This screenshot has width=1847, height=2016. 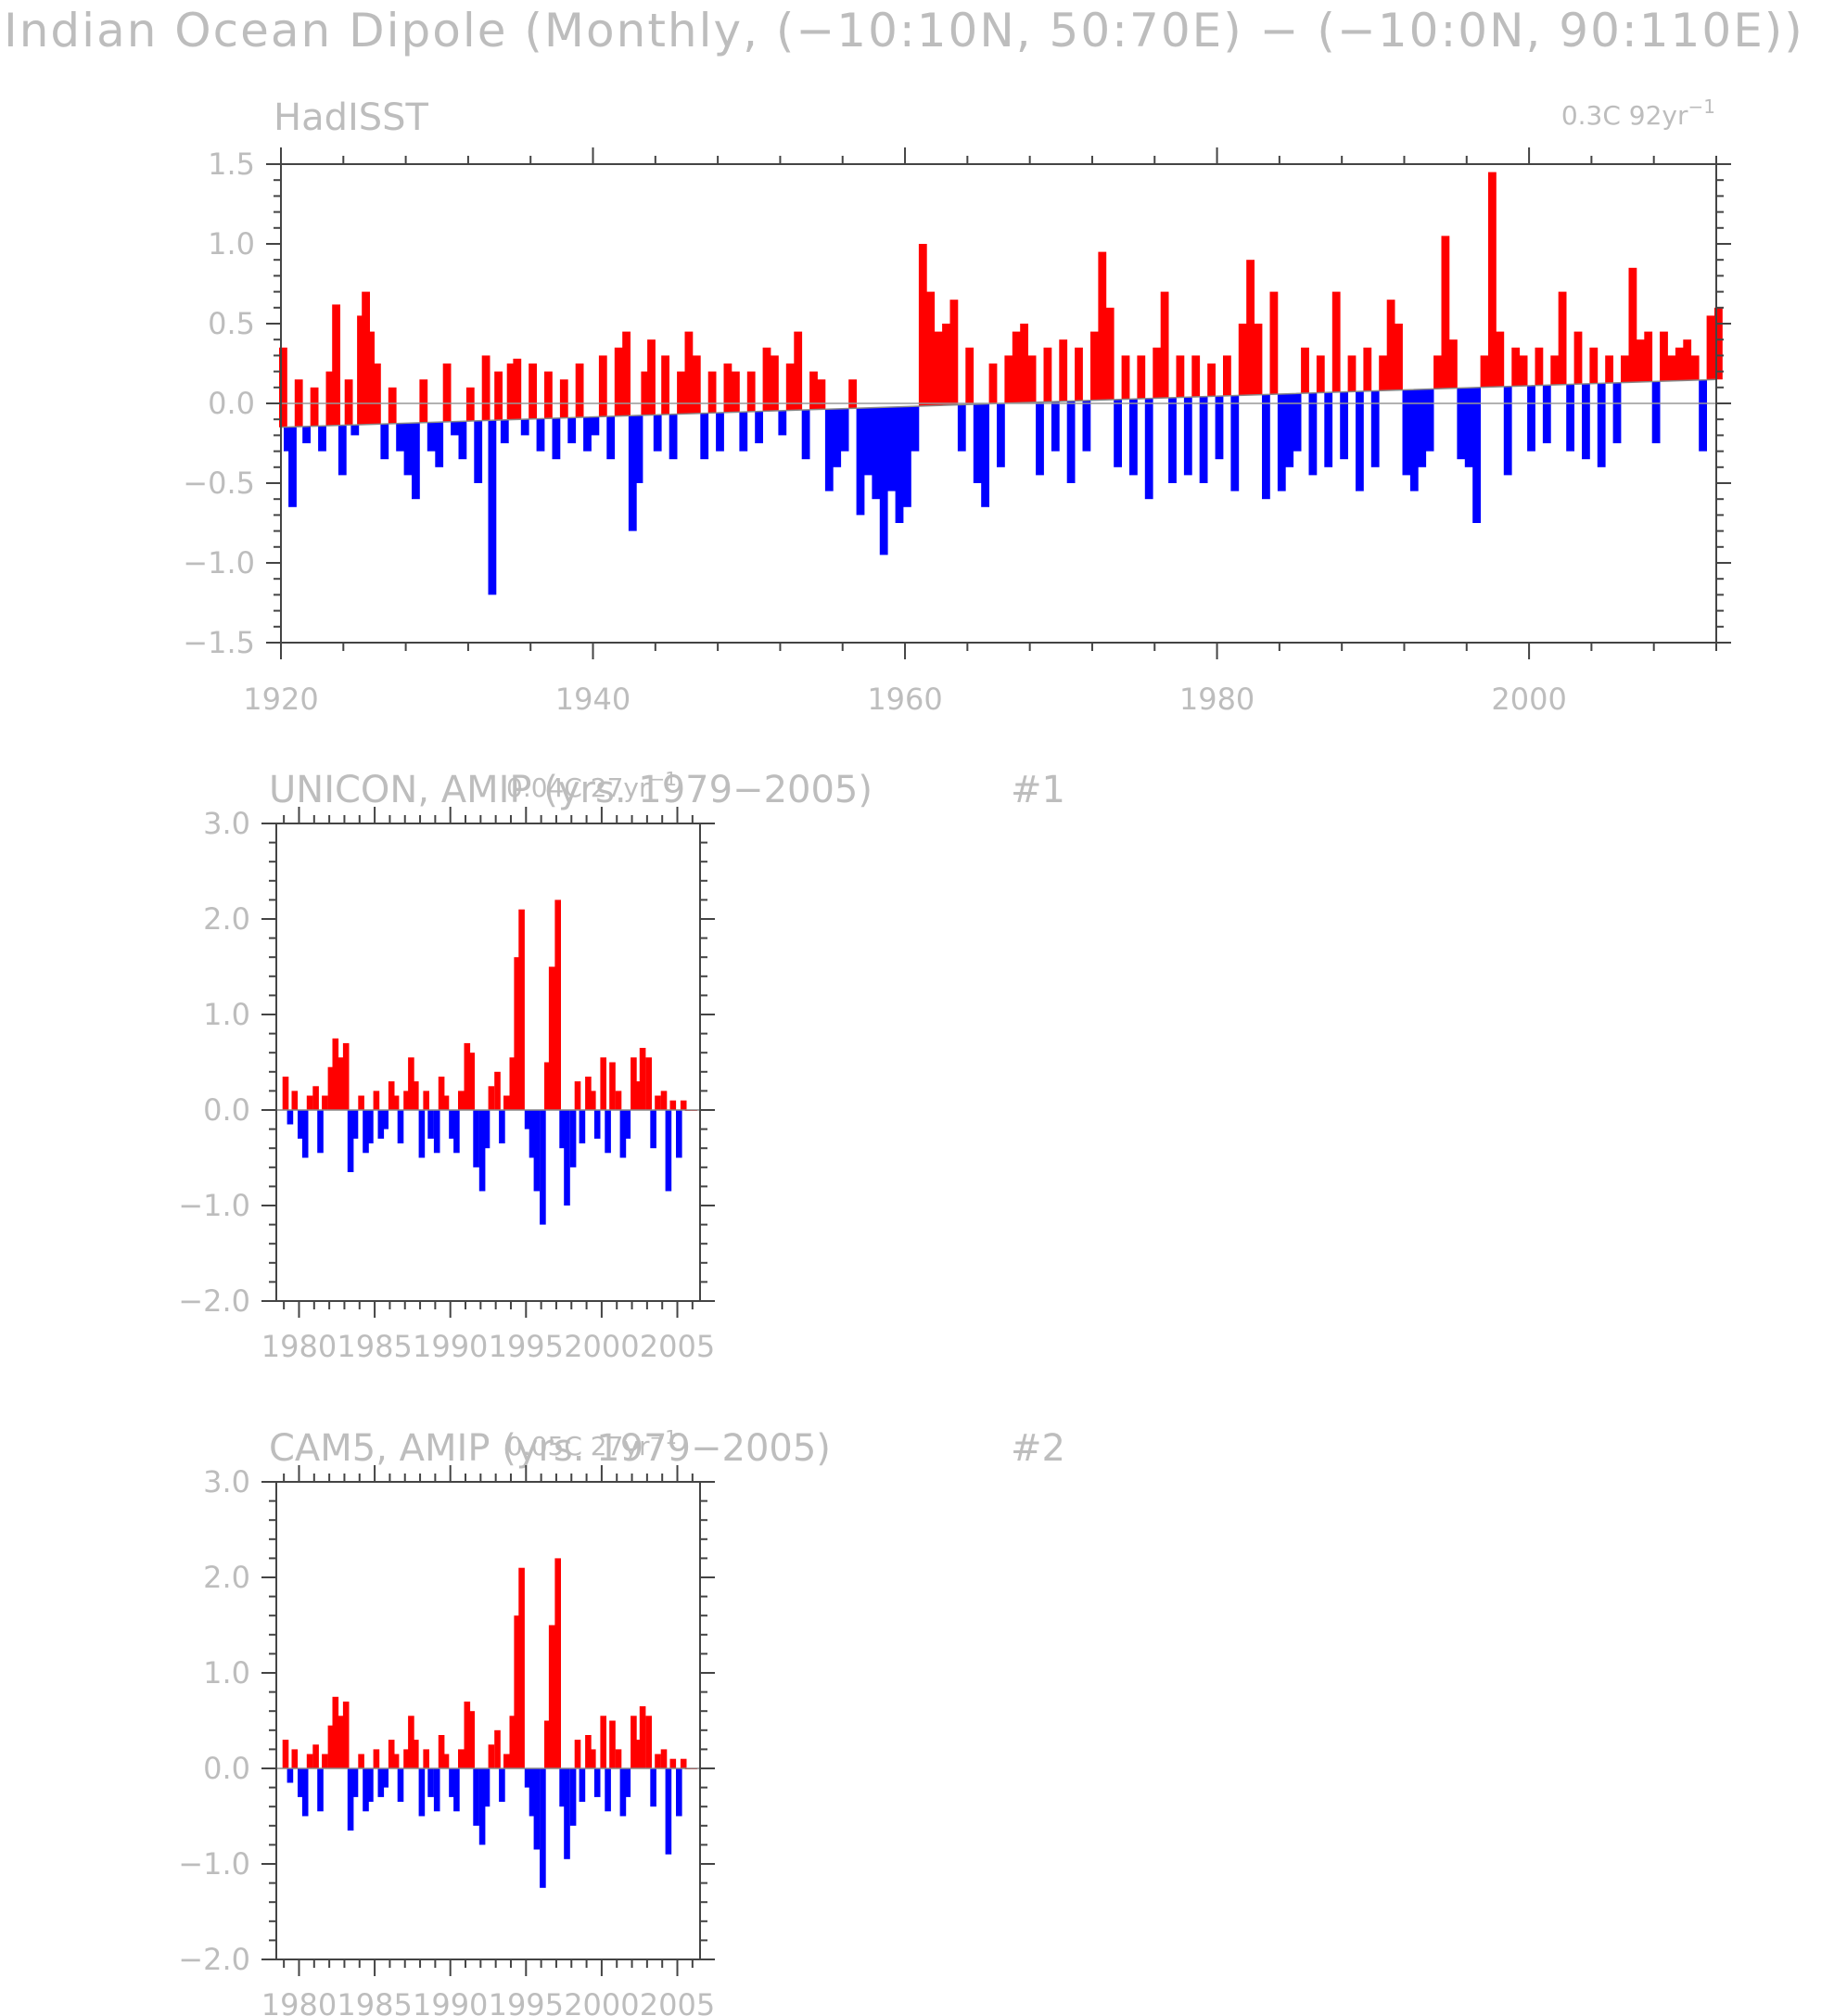 I want to click on panel-title: HadISST, so click(x=351, y=117).